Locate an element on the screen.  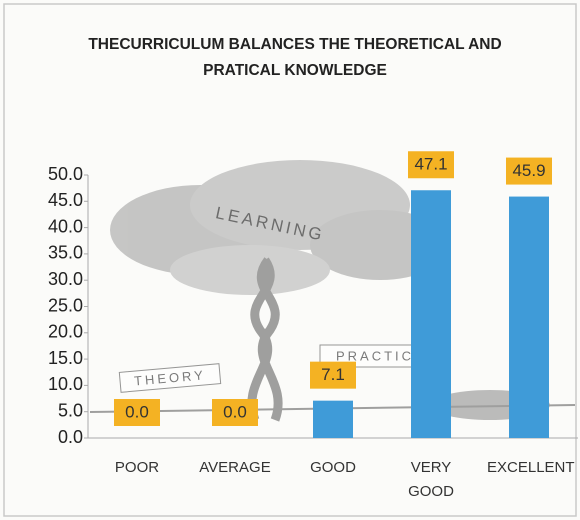
x-tick-label-cell: POOR is located at coordinates (137, 468).